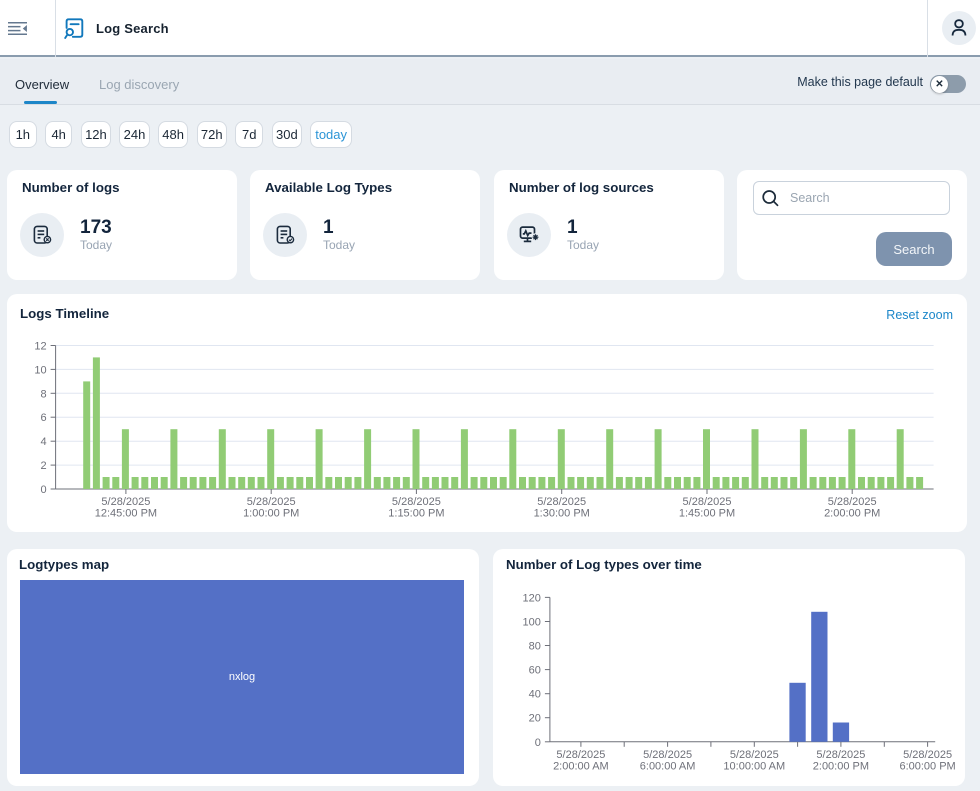 The width and height of the screenshot is (980, 791). What do you see at coordinates (40, 347) in the screenshot?
I see `svg-text: 12` at bounding box center [40, 347].